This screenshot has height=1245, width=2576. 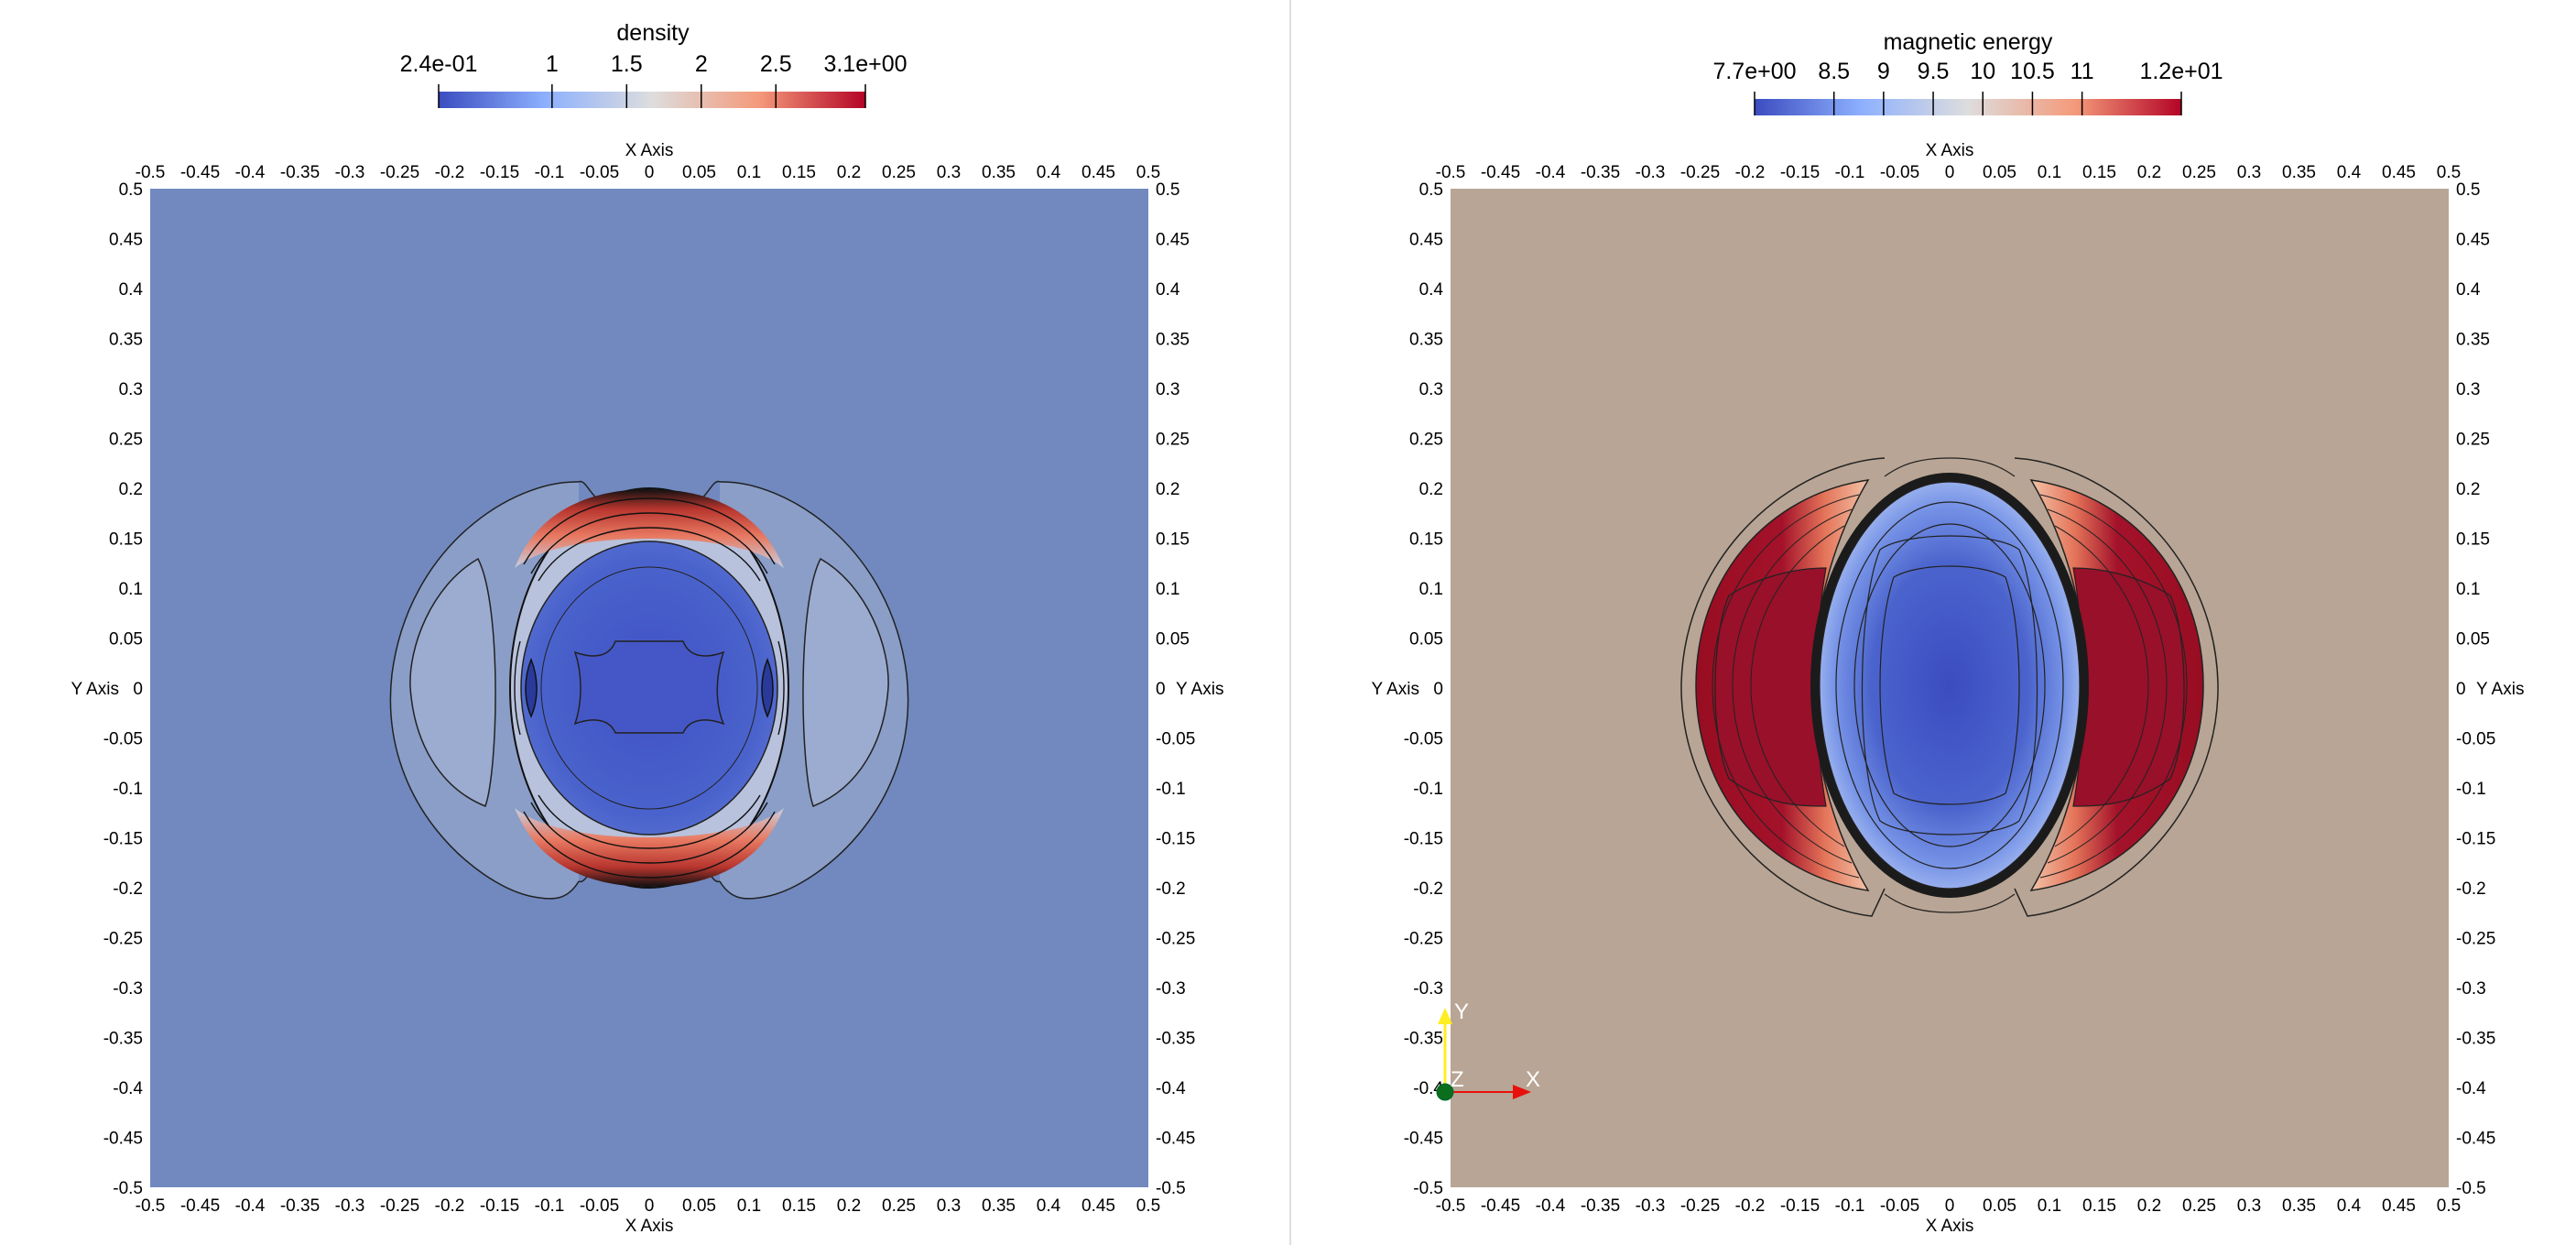 I want to click on x-tick-label-top: 0.1, so click(x=749, y=172).